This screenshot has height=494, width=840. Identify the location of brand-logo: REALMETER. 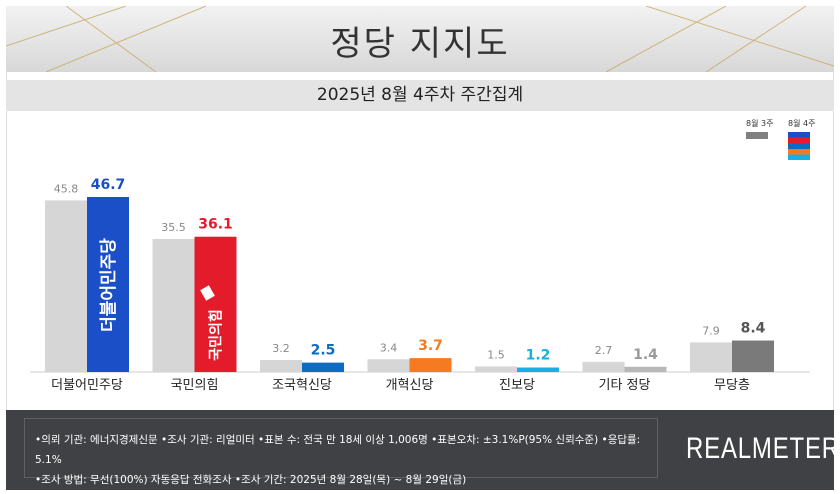
(763, 448).